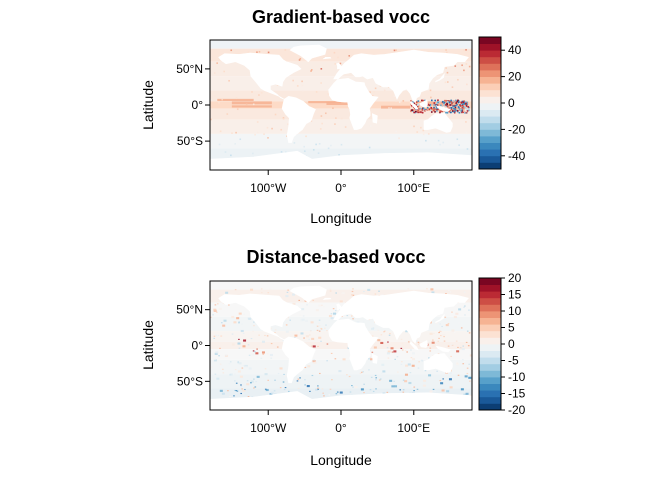 The height and width of the screenshot is (480, 672). What do you see at coordinates (193, 105) in the screenshot?
I see `y-axis: 50°S 0° 50°N` at bounding box center [193, 105].